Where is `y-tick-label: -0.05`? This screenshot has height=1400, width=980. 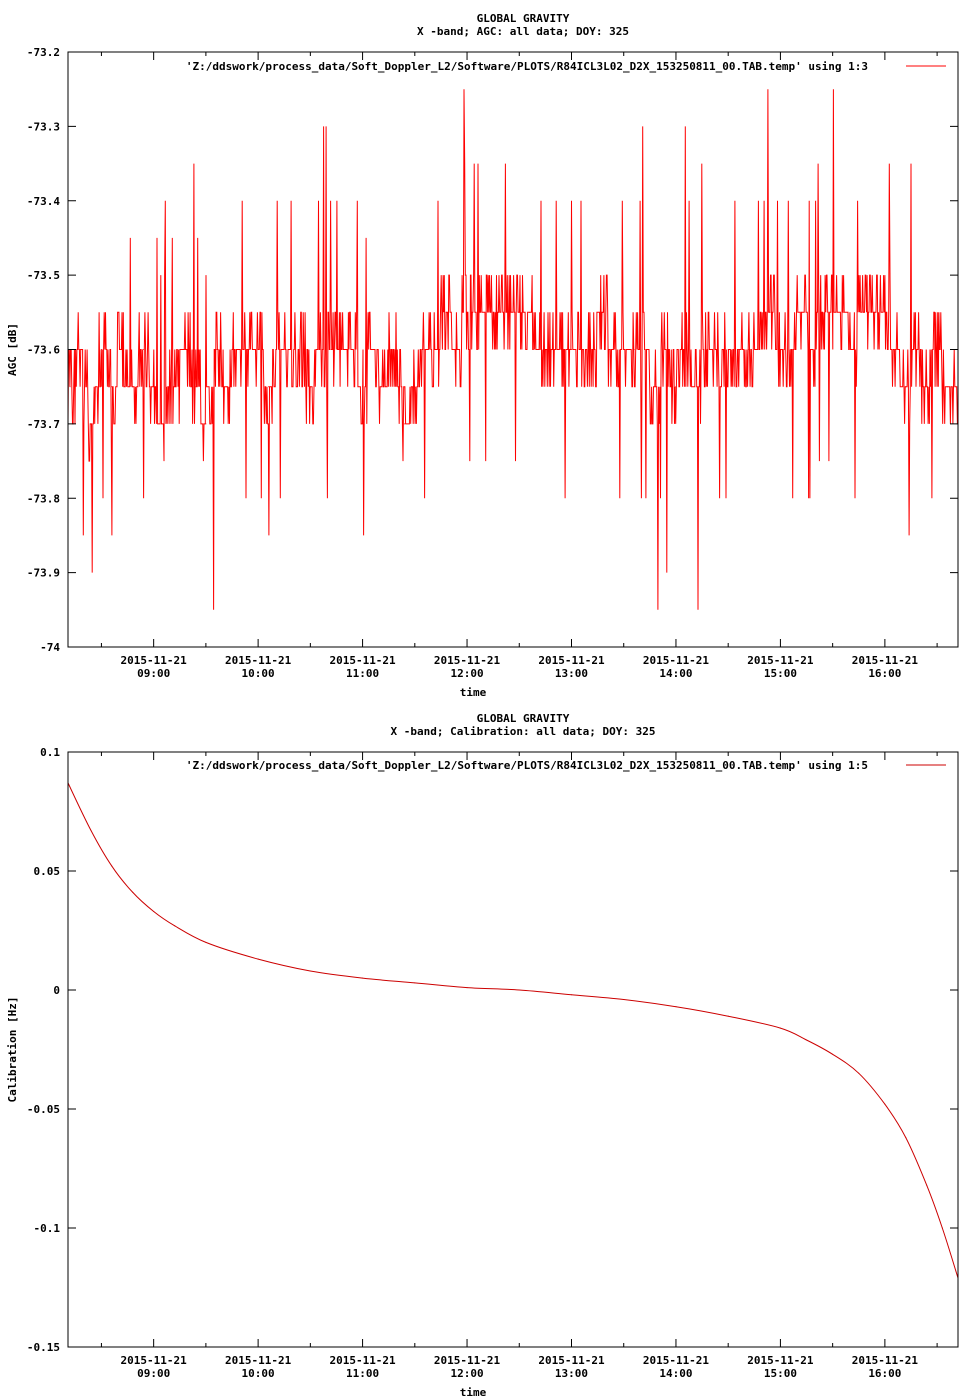 y-tick-label: -0.05 is located at coordinates (43, 1109).